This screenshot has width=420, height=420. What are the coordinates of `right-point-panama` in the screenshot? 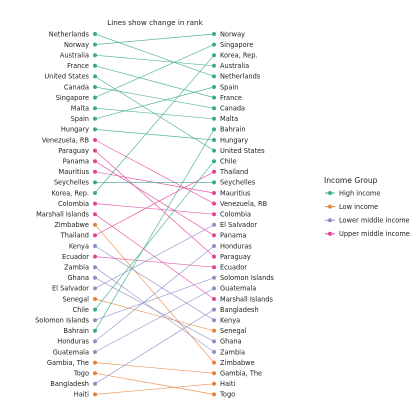 It's located at (214, 235).